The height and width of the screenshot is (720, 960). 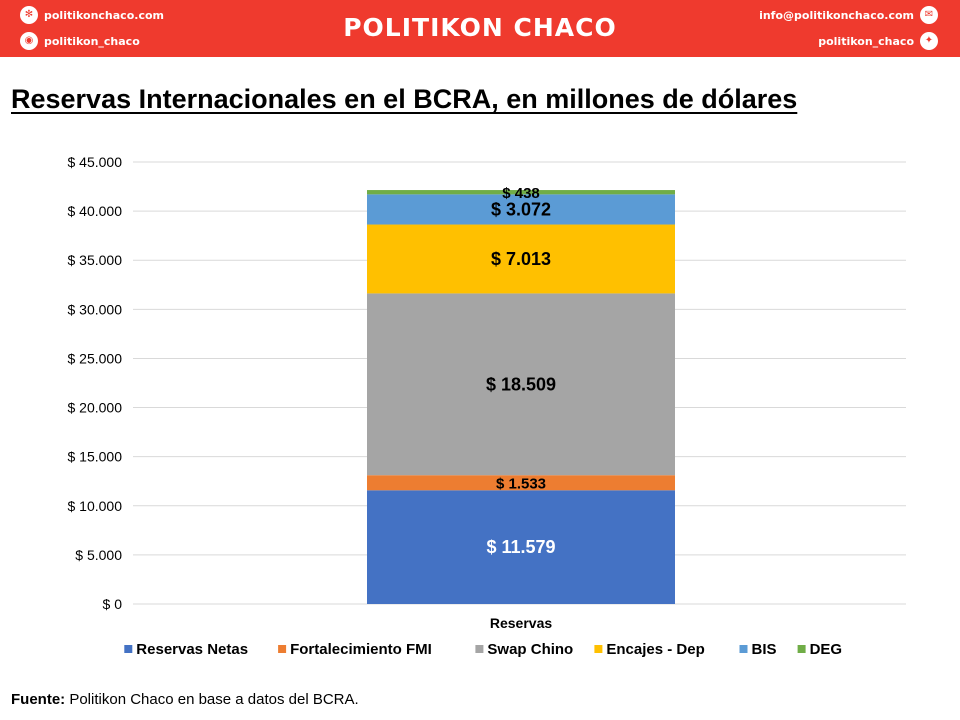 What do you see at coordinates (655, 649) in the screenshot?
I see `legend-label: Encajes - Dep` at bounding box center [655, 649].